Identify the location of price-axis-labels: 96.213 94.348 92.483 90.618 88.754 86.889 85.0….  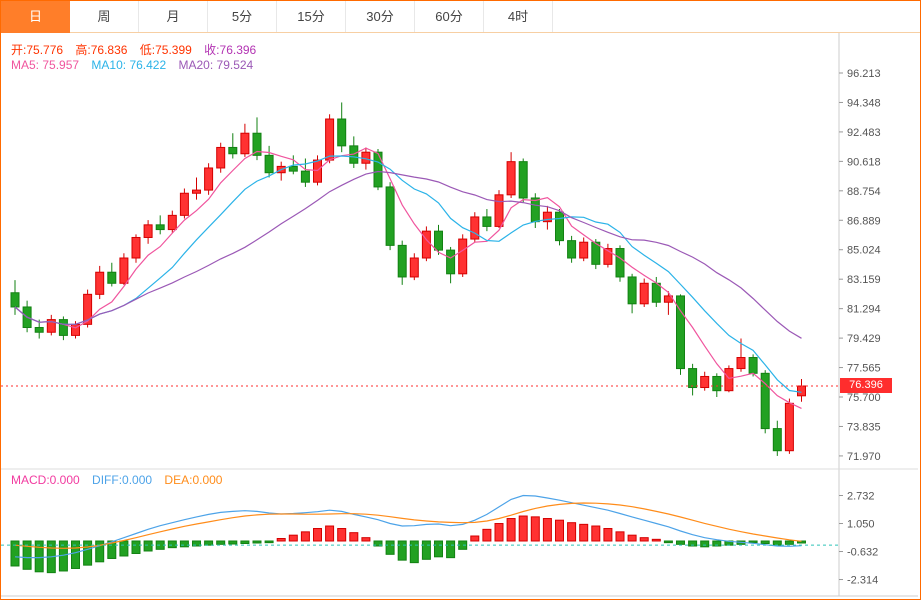
(860, 265).